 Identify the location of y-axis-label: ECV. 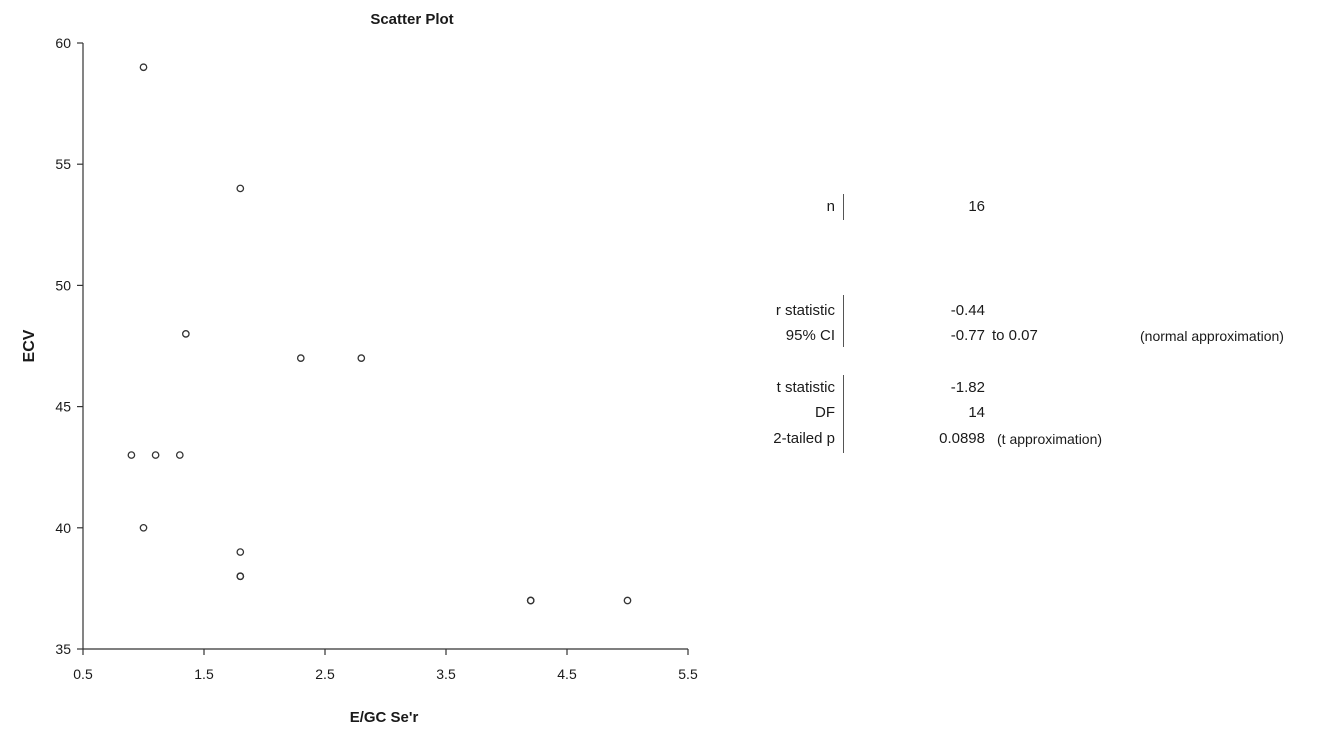
(29, 345).